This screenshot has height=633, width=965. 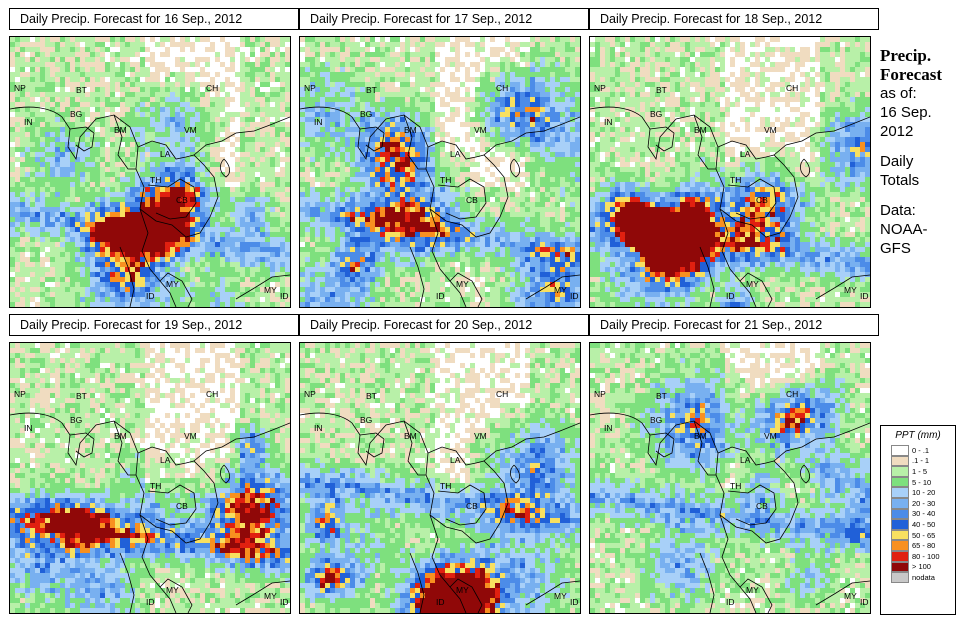 I want to click on legend-label: 30 - 40, so click(x=924, y=514).